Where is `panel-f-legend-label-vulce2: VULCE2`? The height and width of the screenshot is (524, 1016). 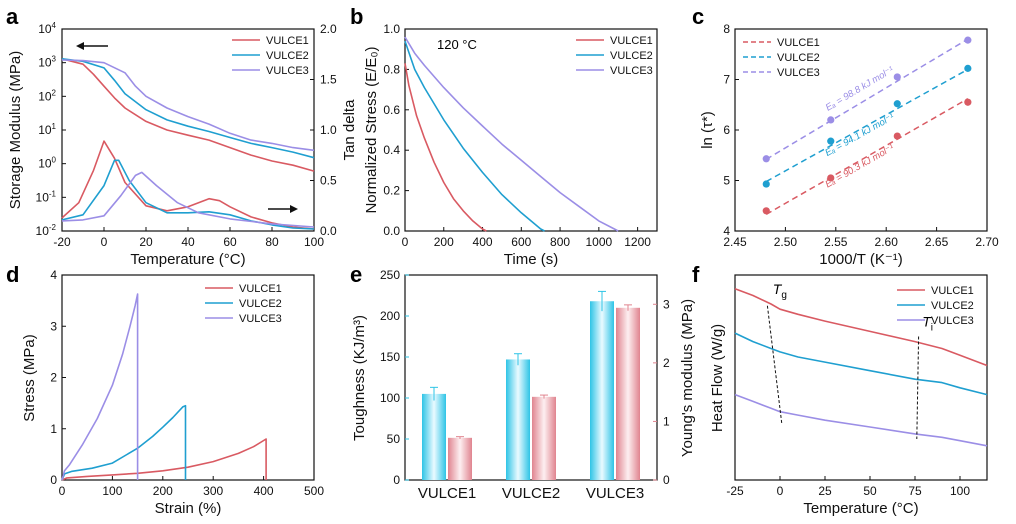 panel-f-legend-label-vulce2: VULCE2 is located at coordinates (952, 306).